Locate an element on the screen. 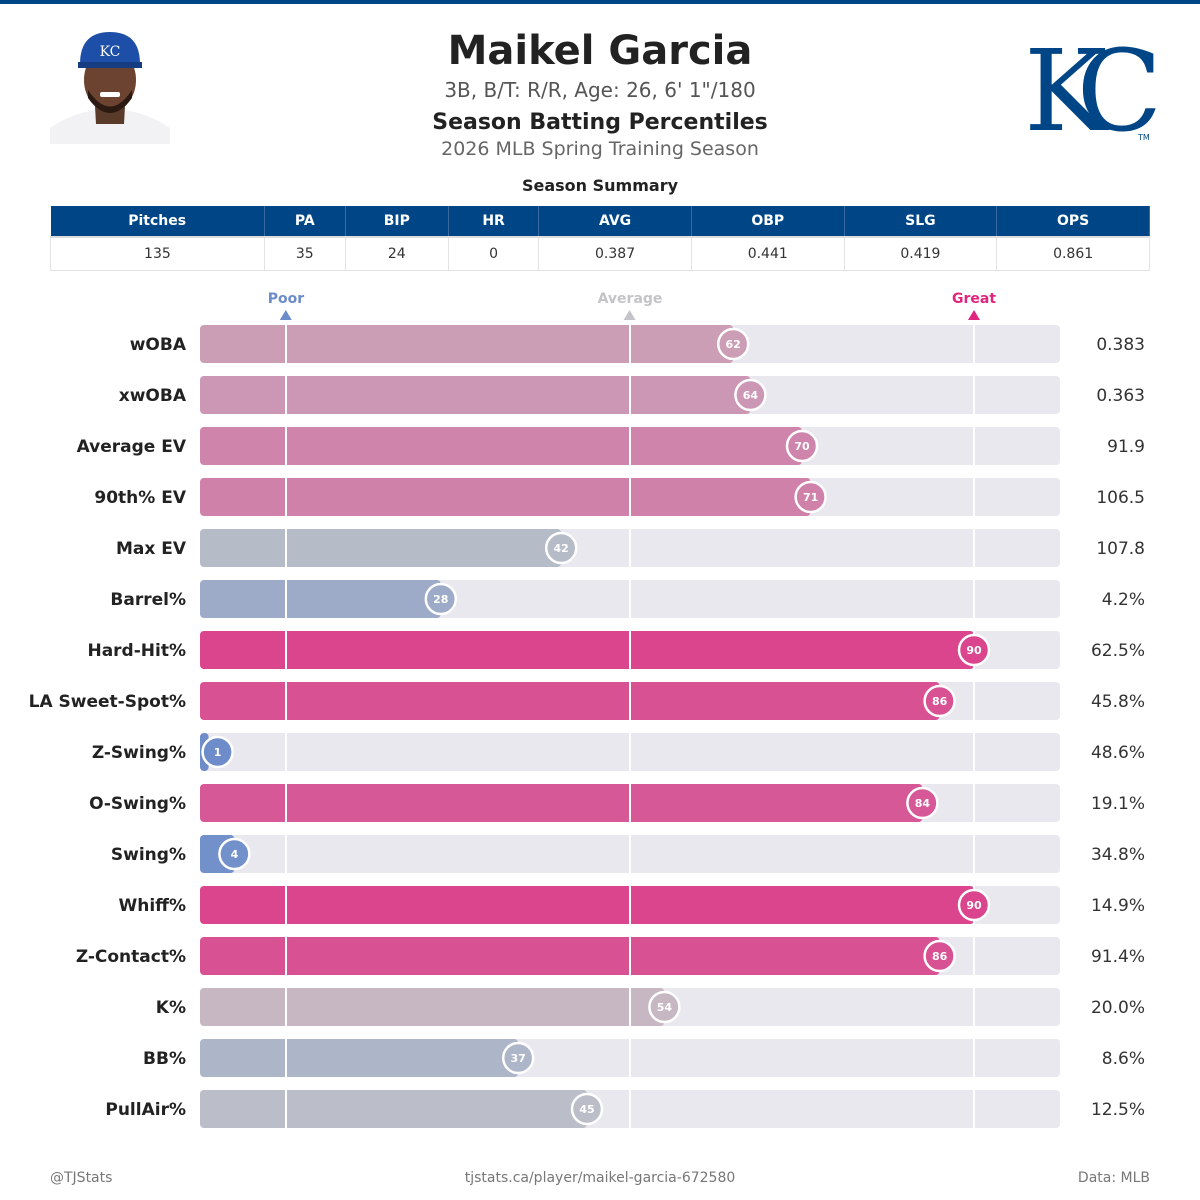  percentile-label: 42 is located at coordinates (561, 548).